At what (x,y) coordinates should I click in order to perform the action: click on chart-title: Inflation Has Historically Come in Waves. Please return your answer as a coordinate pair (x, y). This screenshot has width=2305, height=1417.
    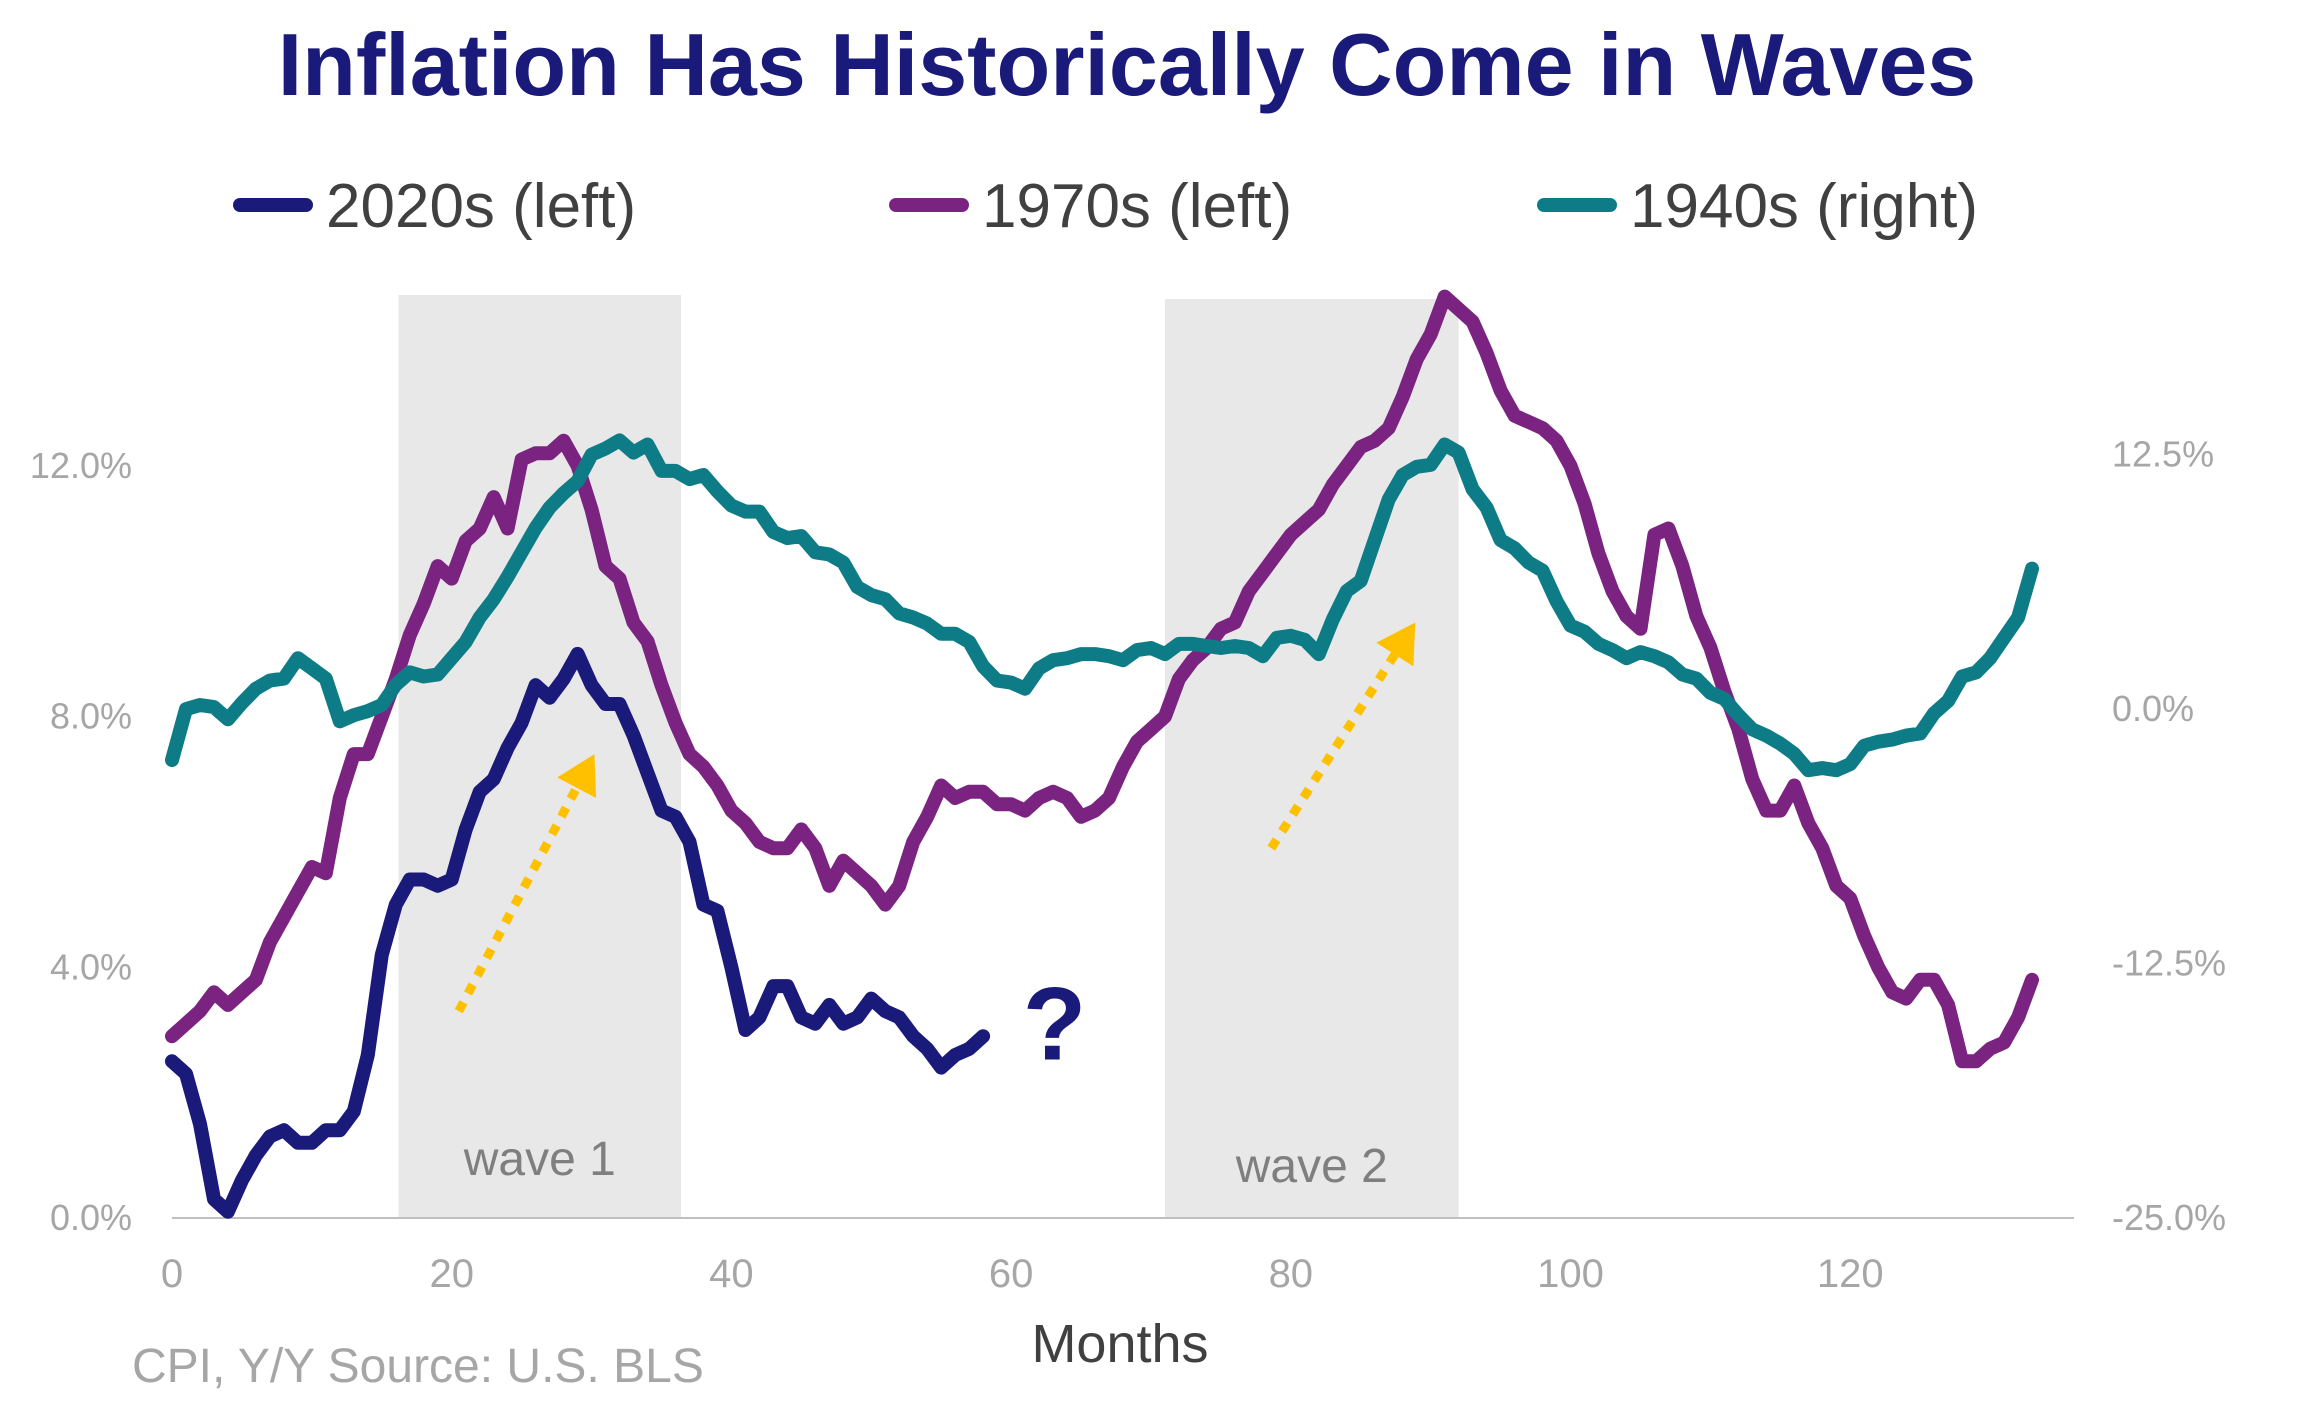
    Looking at the image, I should click on (1127, 64).